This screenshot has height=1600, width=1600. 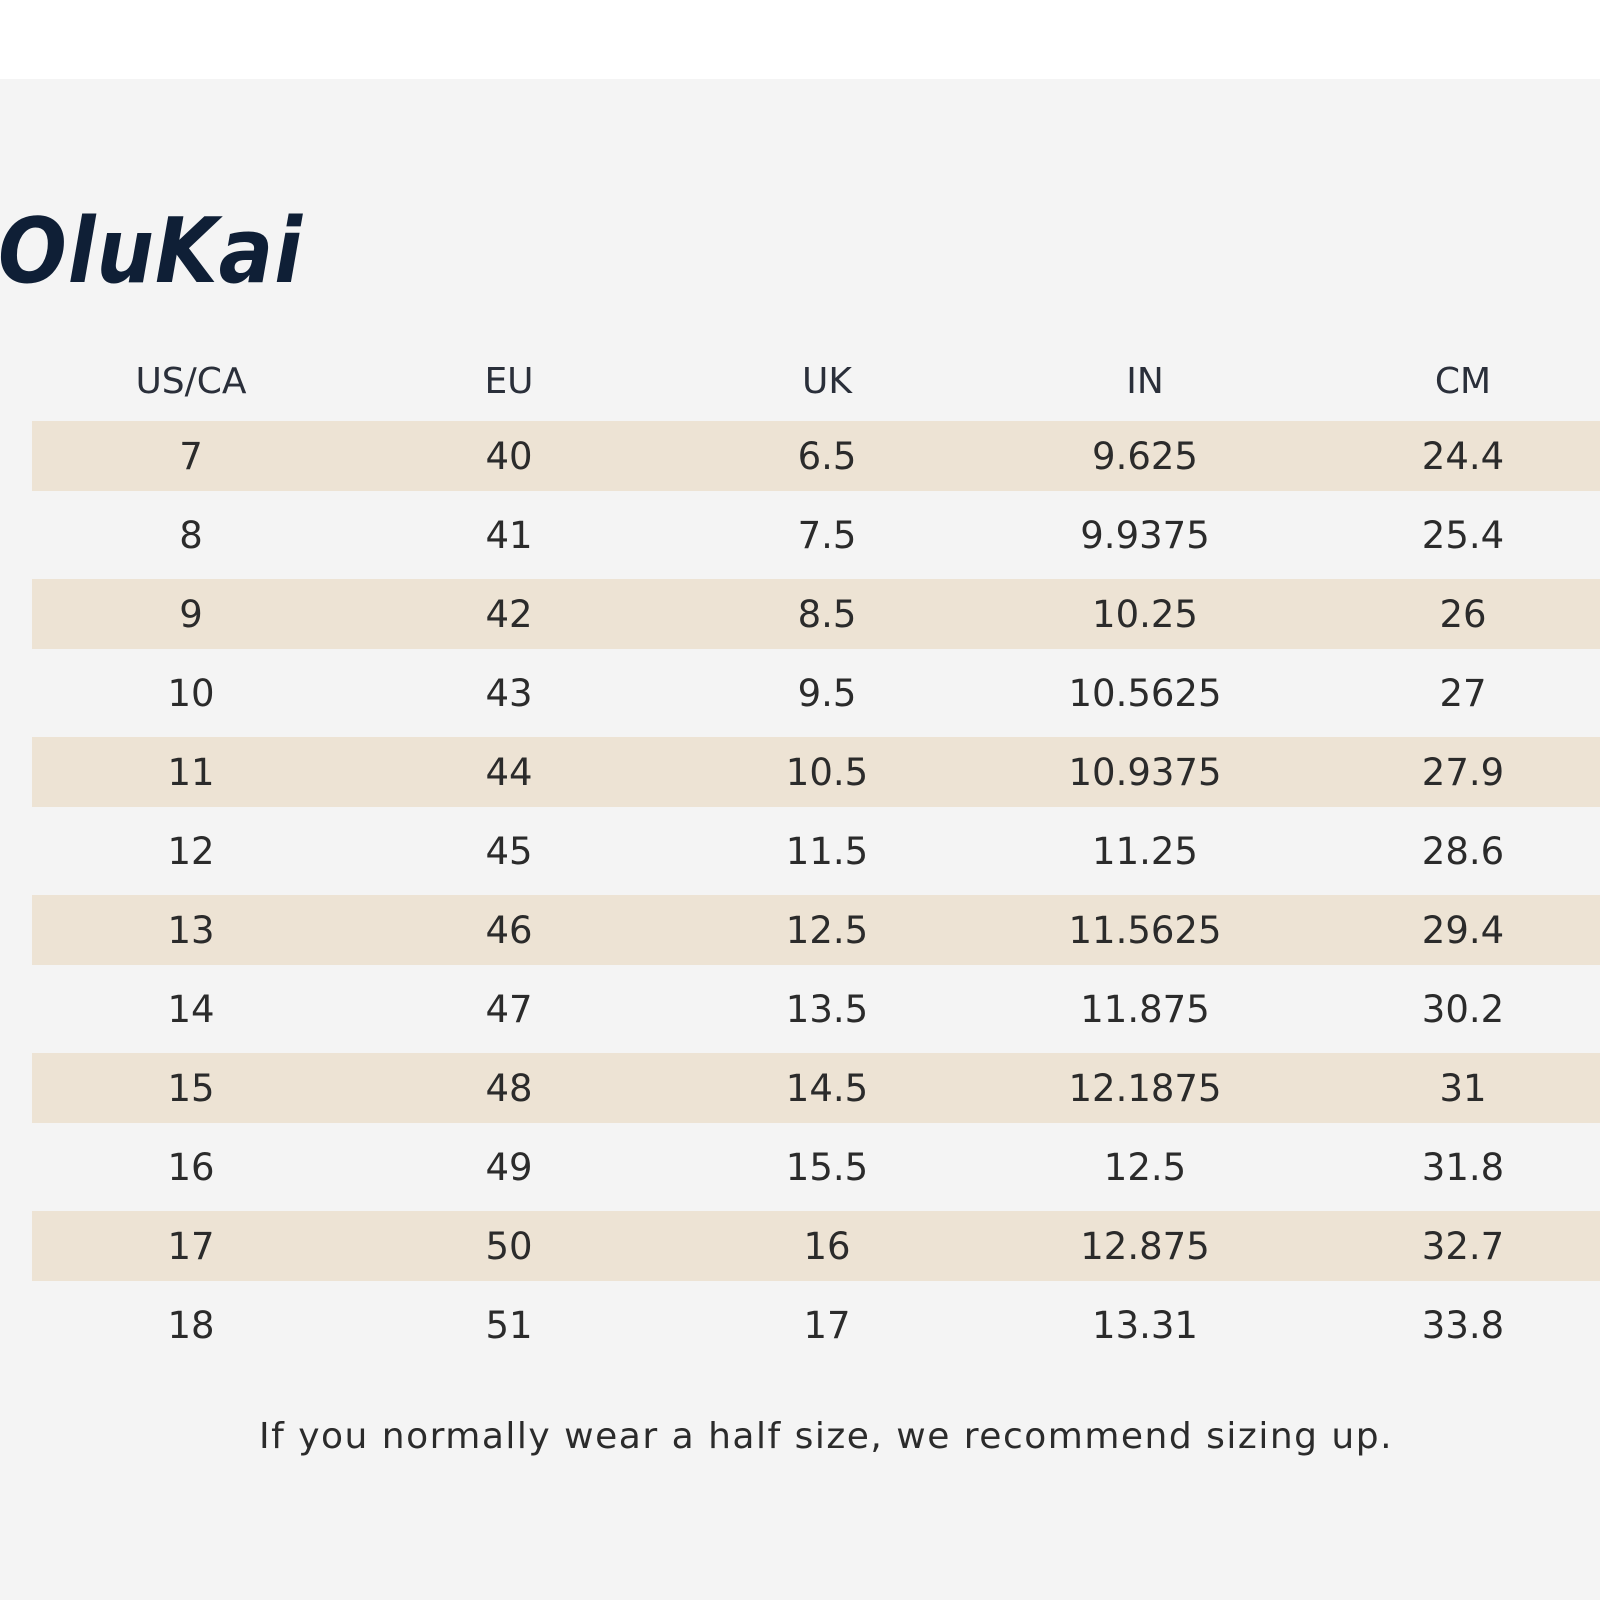 What do you see at coordinates (1145, 614) in the screenshot?
I see `cell-in: 10.25` at bounding box center [1145, 614].